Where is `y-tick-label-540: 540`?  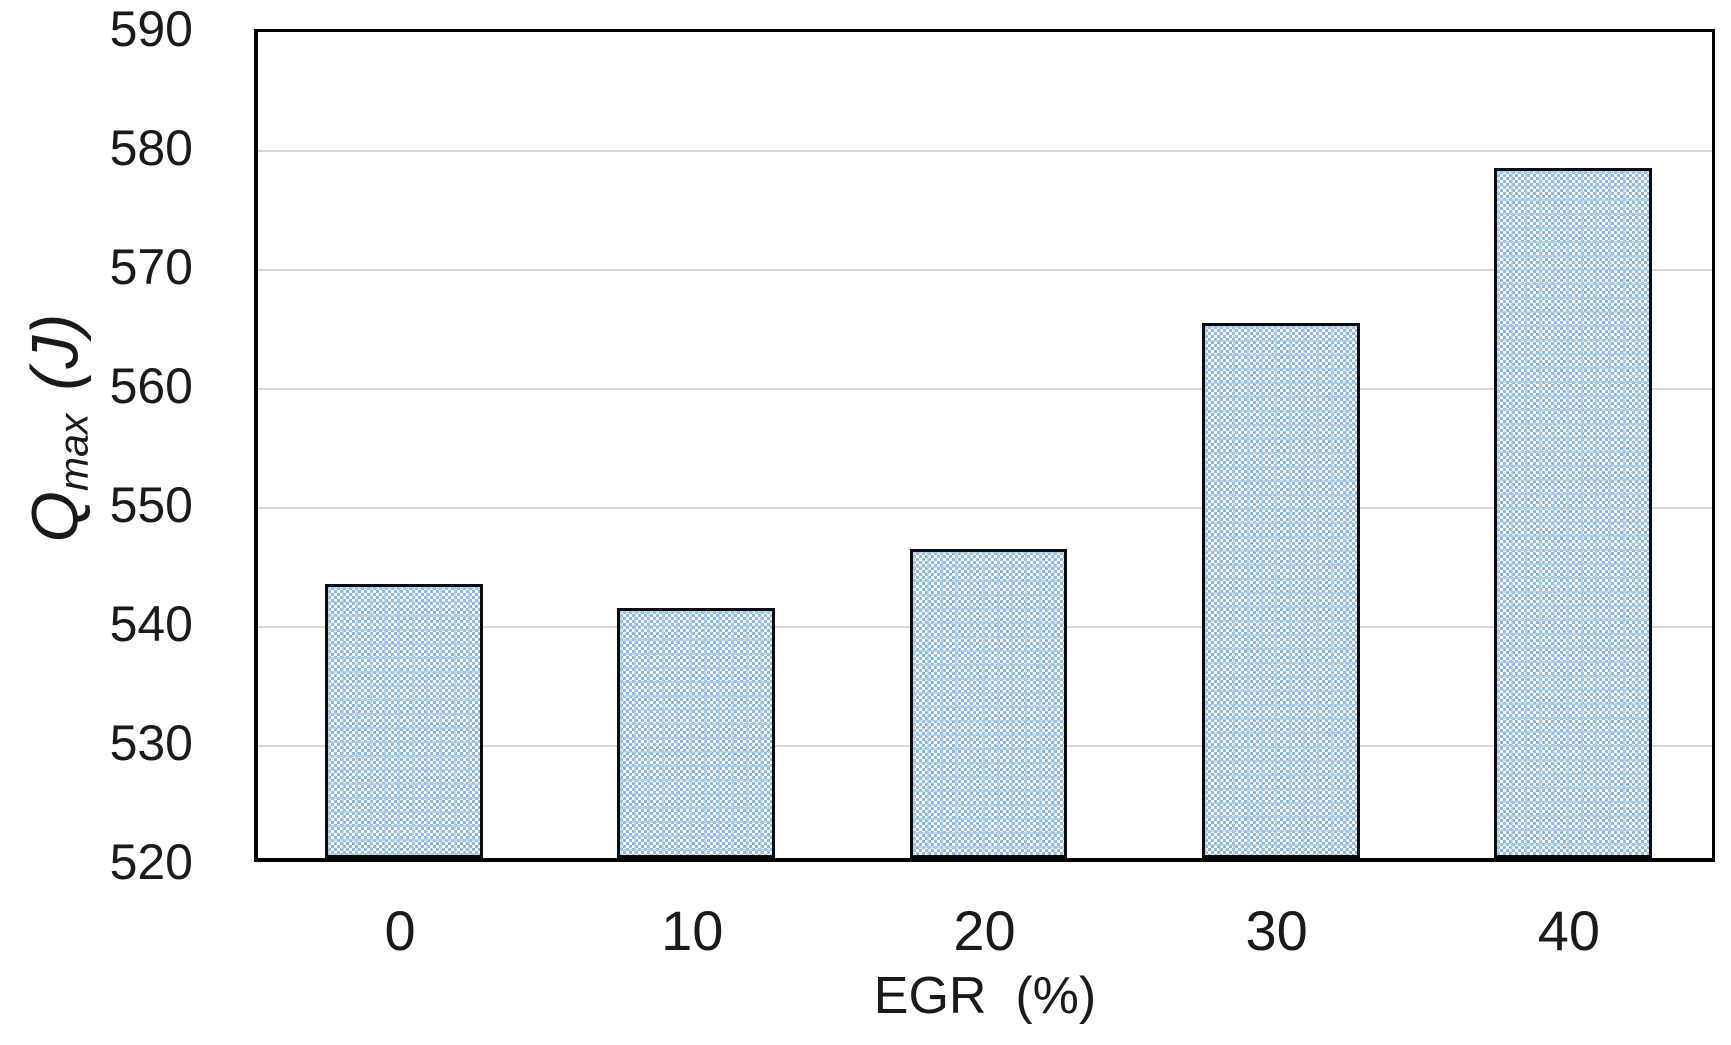
y-tick-label-540: 540 is located at coordinates (151, 624).